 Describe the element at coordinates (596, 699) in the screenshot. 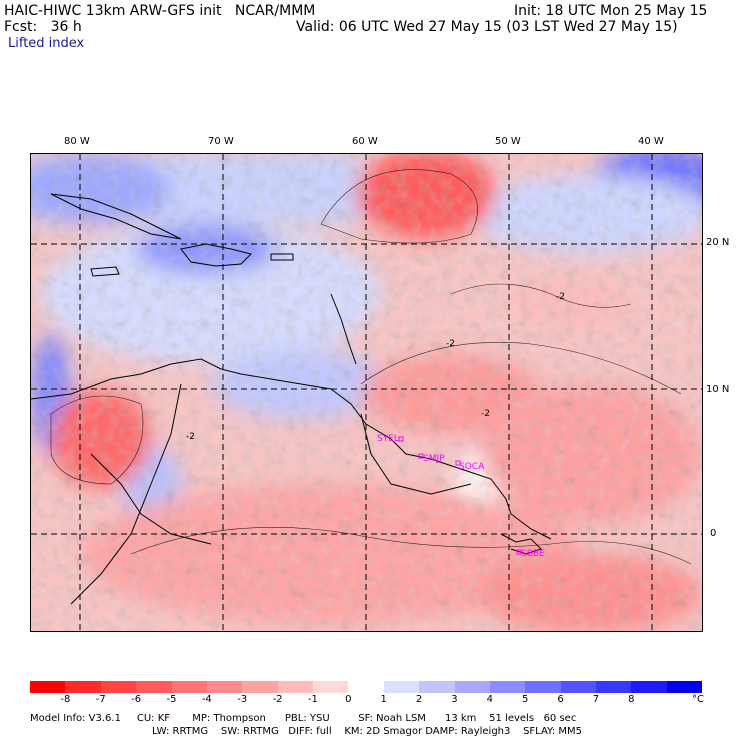

I see `colorbar-tick-label: 7` at that location.